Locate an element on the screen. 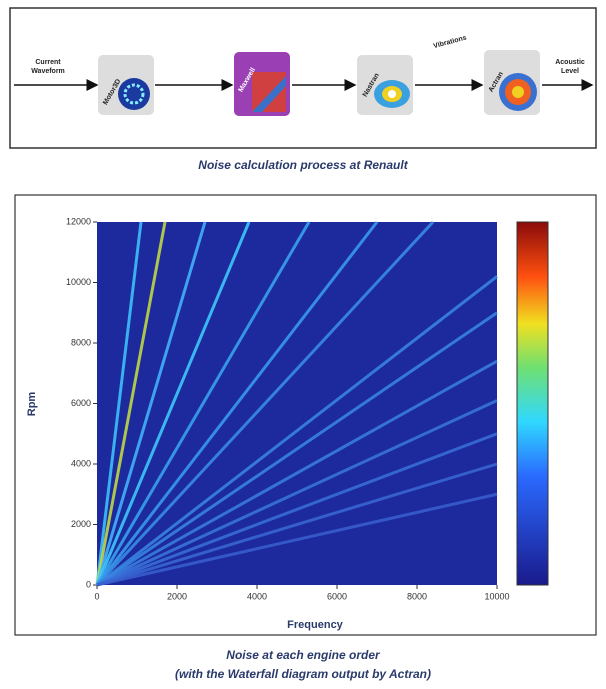 This screenshot has height=689, width=606. x-tick-label: 6000 is located at coordinates (337, 596).